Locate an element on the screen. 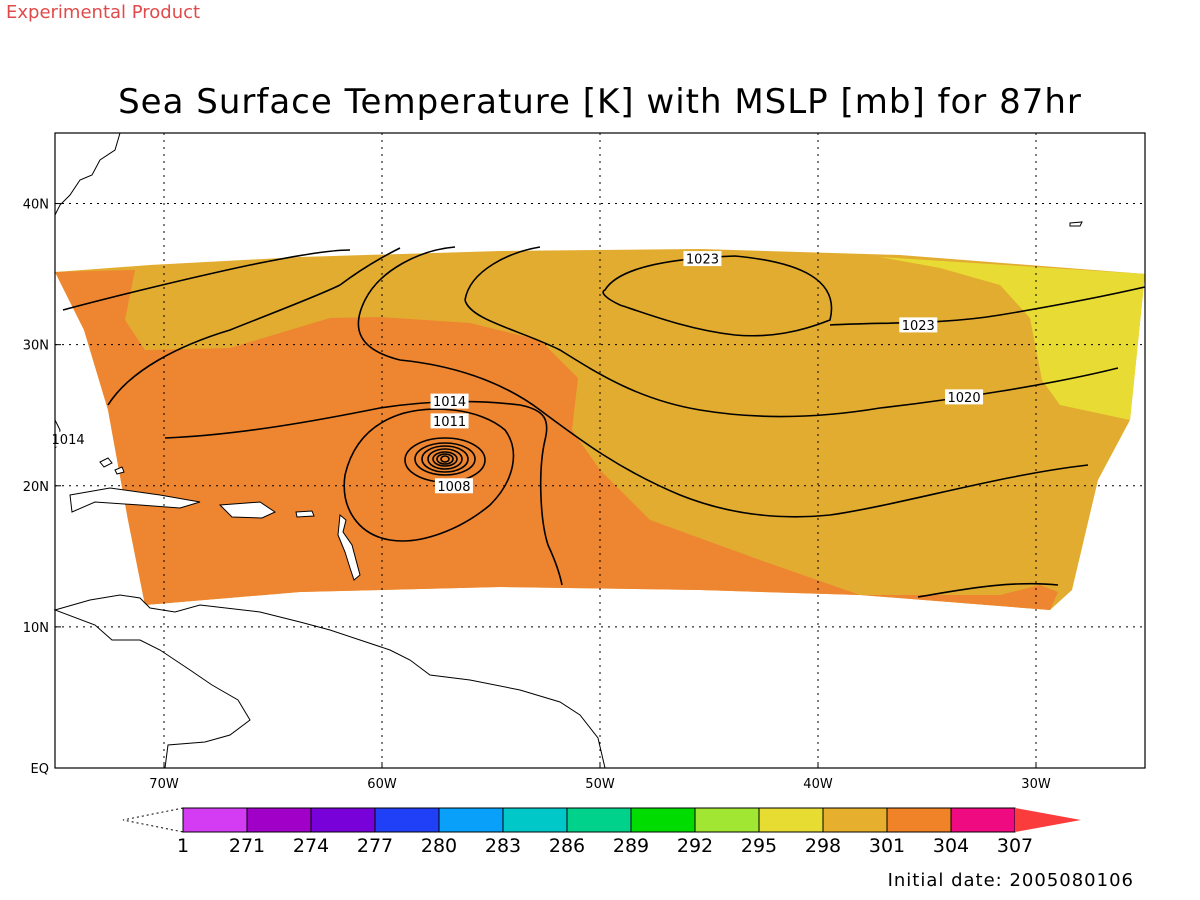 The height and width of the screenshot is (900, 1200). isobar-label: 1008 is located at coordinates (453, 487).